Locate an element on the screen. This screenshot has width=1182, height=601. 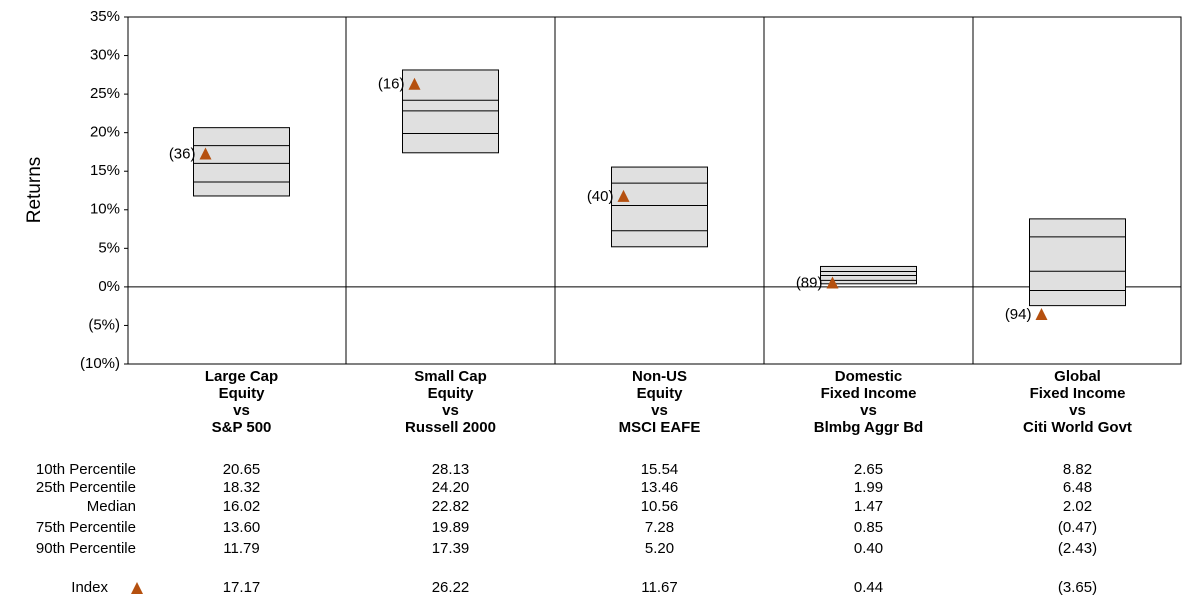
table-value: 20.65 is located at coordinates (242, 469).